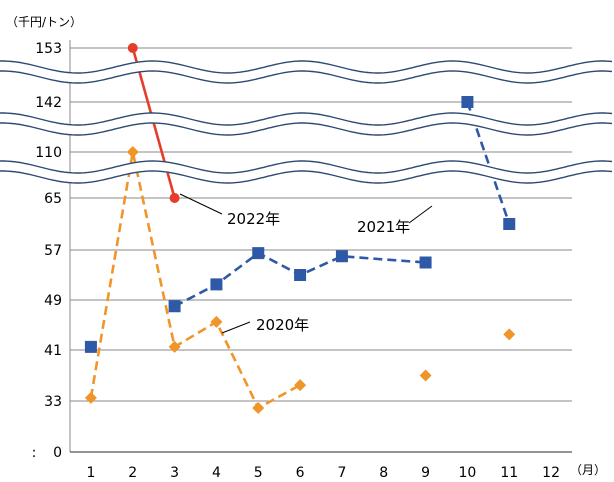  What do you see at coordinates (253, 219) in the screenshot?
I see `series-name-label: 2022年` at bounding box center [253, 219].